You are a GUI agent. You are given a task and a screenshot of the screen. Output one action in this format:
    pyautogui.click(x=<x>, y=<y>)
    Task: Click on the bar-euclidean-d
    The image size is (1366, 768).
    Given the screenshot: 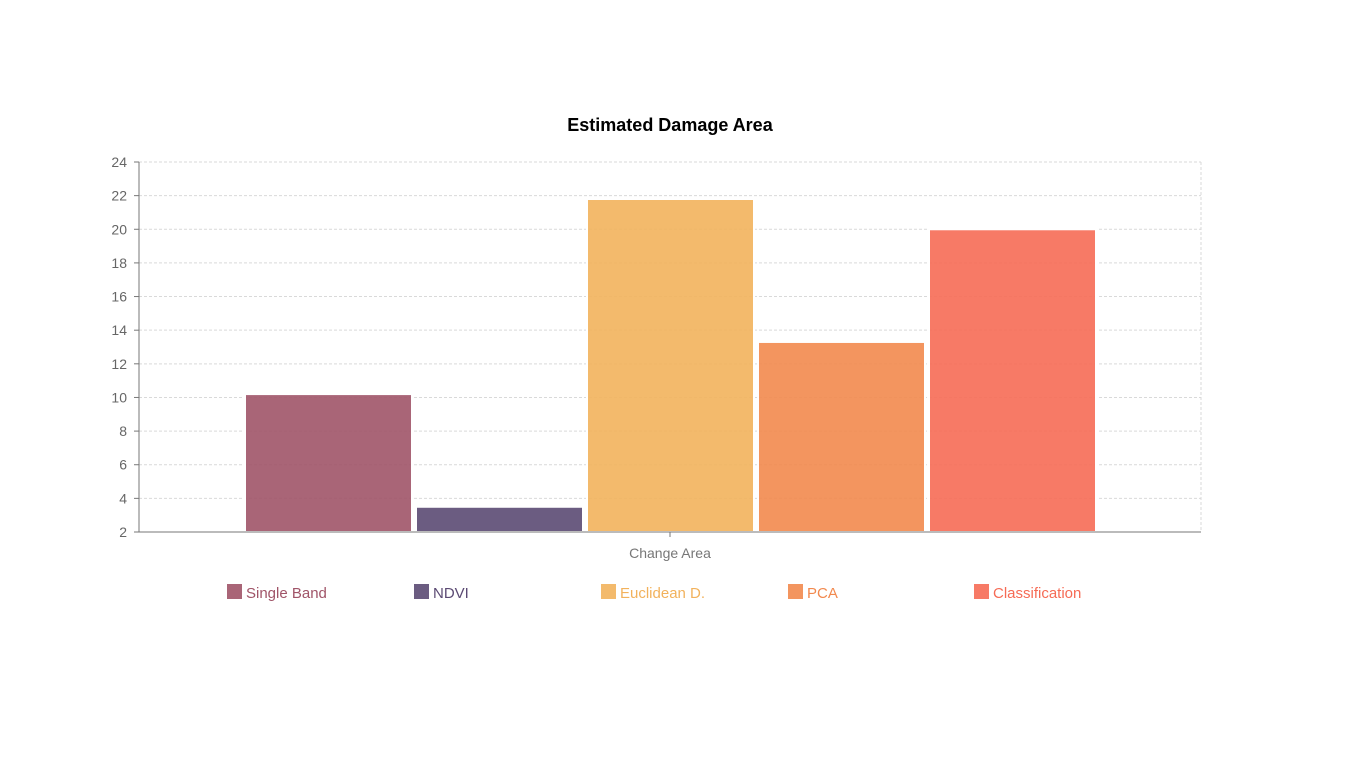 What is the action you would take?
    pyautogui.click(x=670, y=365)
    